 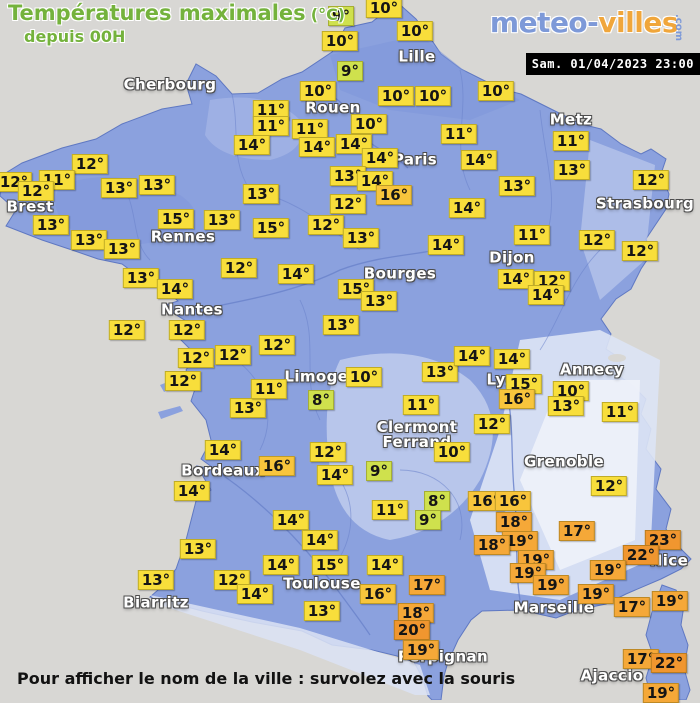 I want to click on map-title-block: Températures maximales (°C) depuis 00H, so click(x=176, y=23).